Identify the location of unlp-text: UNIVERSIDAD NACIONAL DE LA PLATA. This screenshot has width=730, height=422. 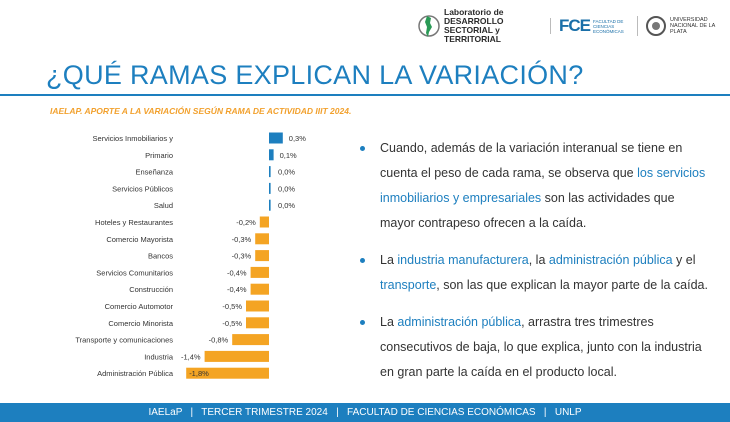
(693, 26).